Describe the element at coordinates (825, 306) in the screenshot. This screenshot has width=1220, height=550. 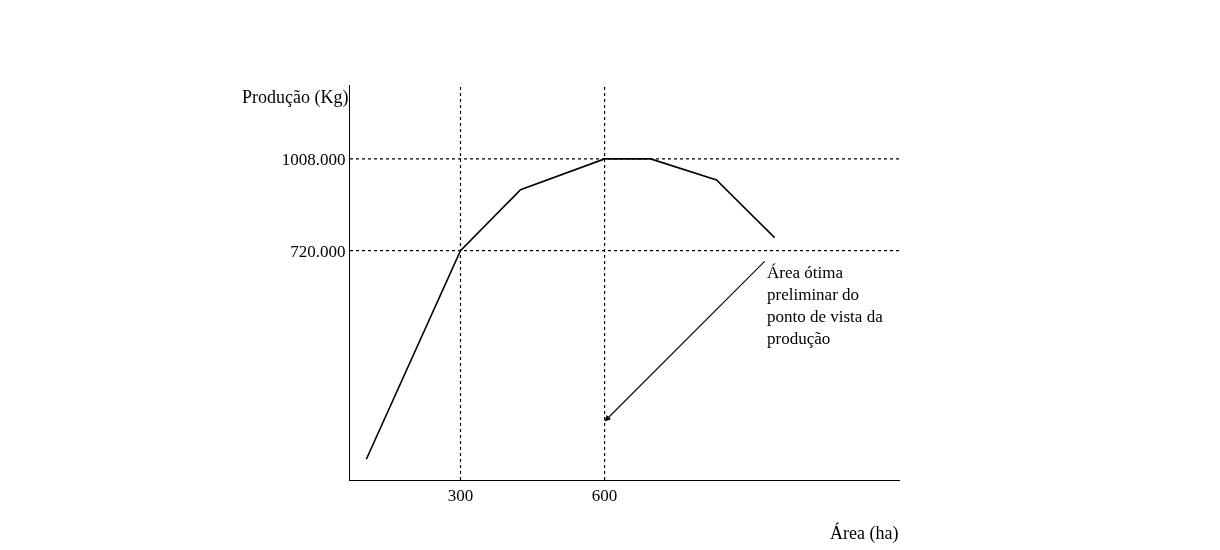
I see `annotation: Área ótima preliminar do ponto de vista da produção` at that location.